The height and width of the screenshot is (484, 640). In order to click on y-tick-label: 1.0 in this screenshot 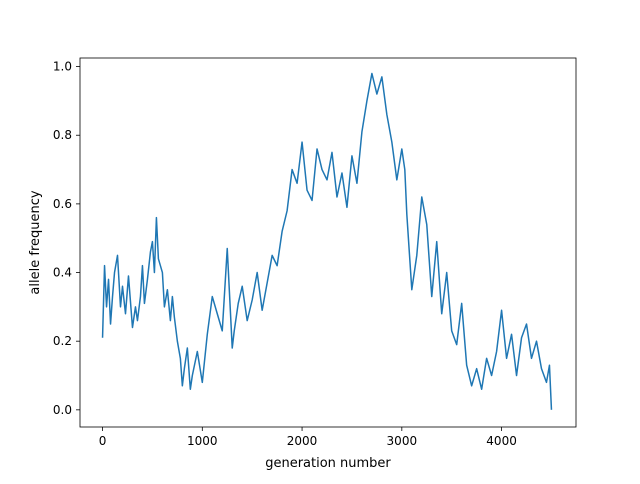, I will do `click(62, 67)`.